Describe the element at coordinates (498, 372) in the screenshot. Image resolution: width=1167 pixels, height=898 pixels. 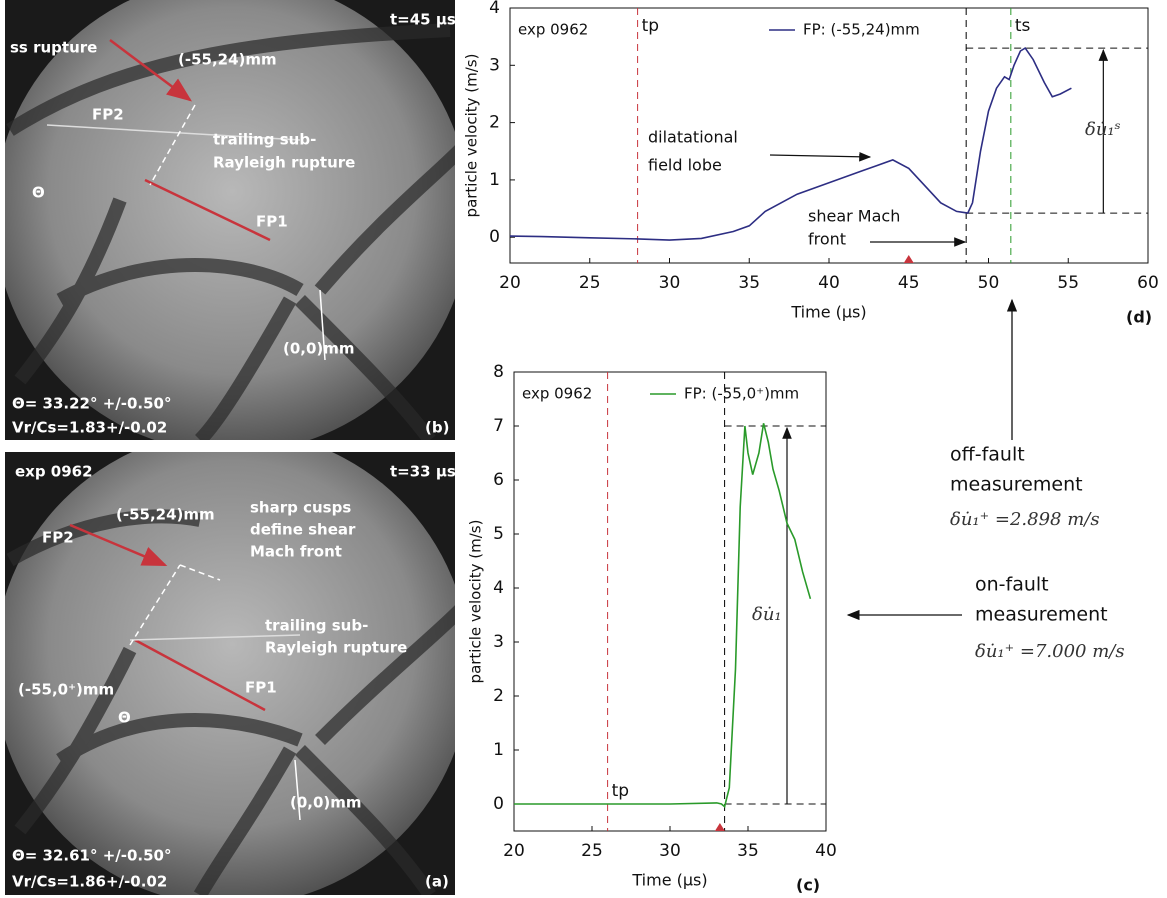
I see `y-tick-label: 8` at that location.